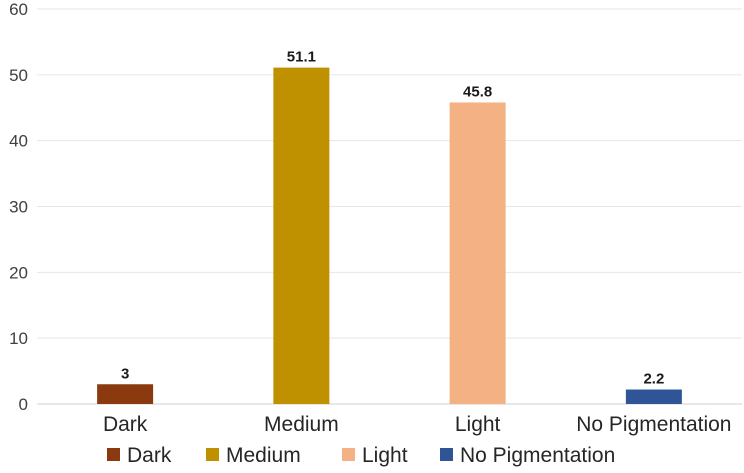 The image size is (744, 473). What do you see at coordinates (301, 424) in the screenshot?
I see `x-tick-label-medium: Medium` at bounding box center [301, 424].